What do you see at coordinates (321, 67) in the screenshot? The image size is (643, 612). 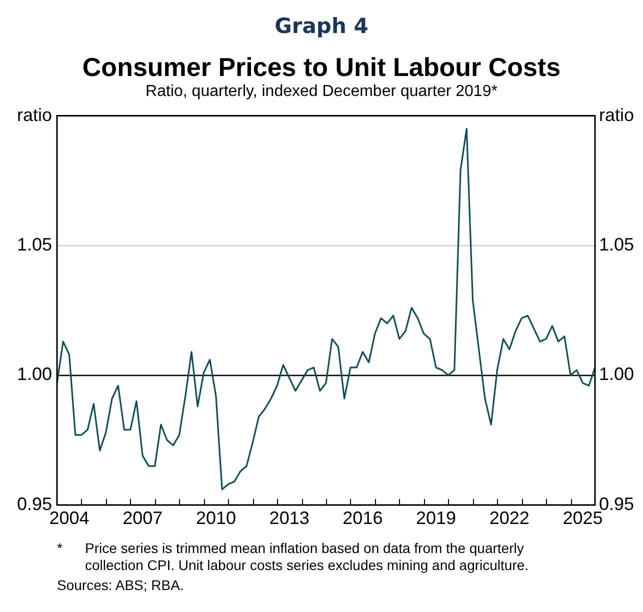 I see `chart-title: Consumer Prices to Unit Labour Costs` at bounding box center [321, 67].